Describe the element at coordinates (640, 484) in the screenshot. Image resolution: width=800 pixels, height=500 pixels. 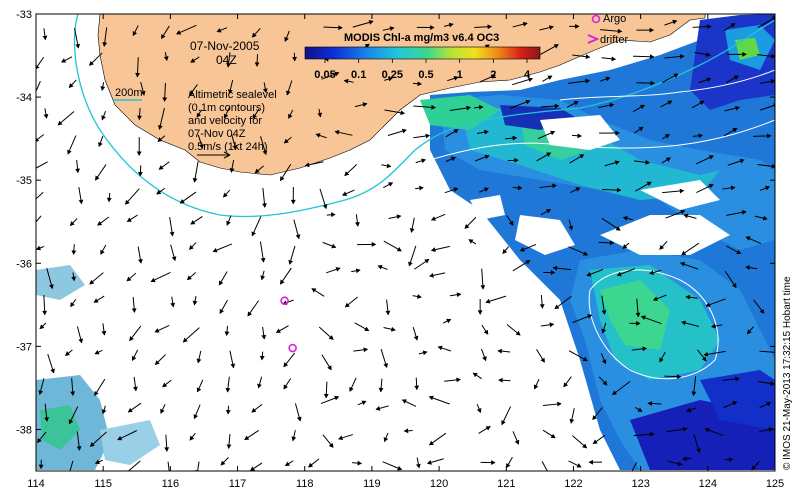
I see `x-tick-label: 123` at that location.